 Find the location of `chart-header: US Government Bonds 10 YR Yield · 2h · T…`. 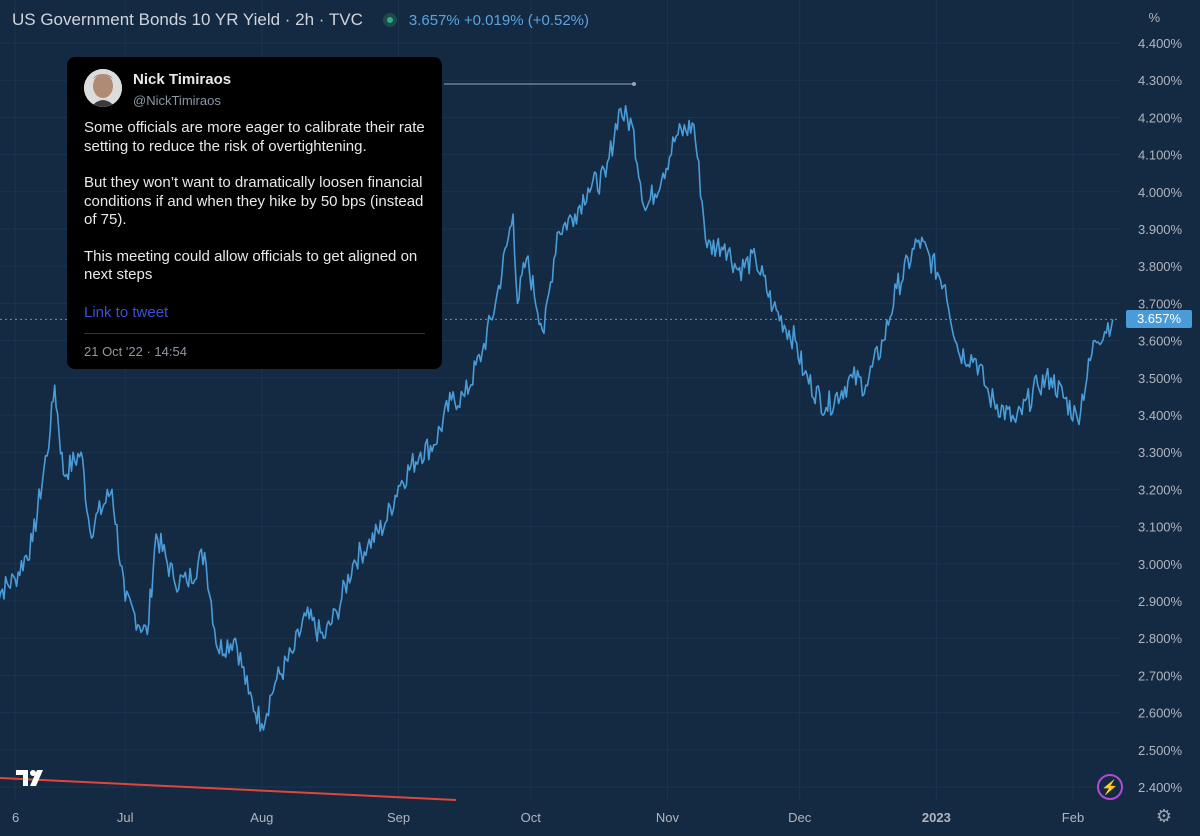

chart-header: US Government Bonds 10 YR Yield · 2h · T… is located at coordinates (303, 20).